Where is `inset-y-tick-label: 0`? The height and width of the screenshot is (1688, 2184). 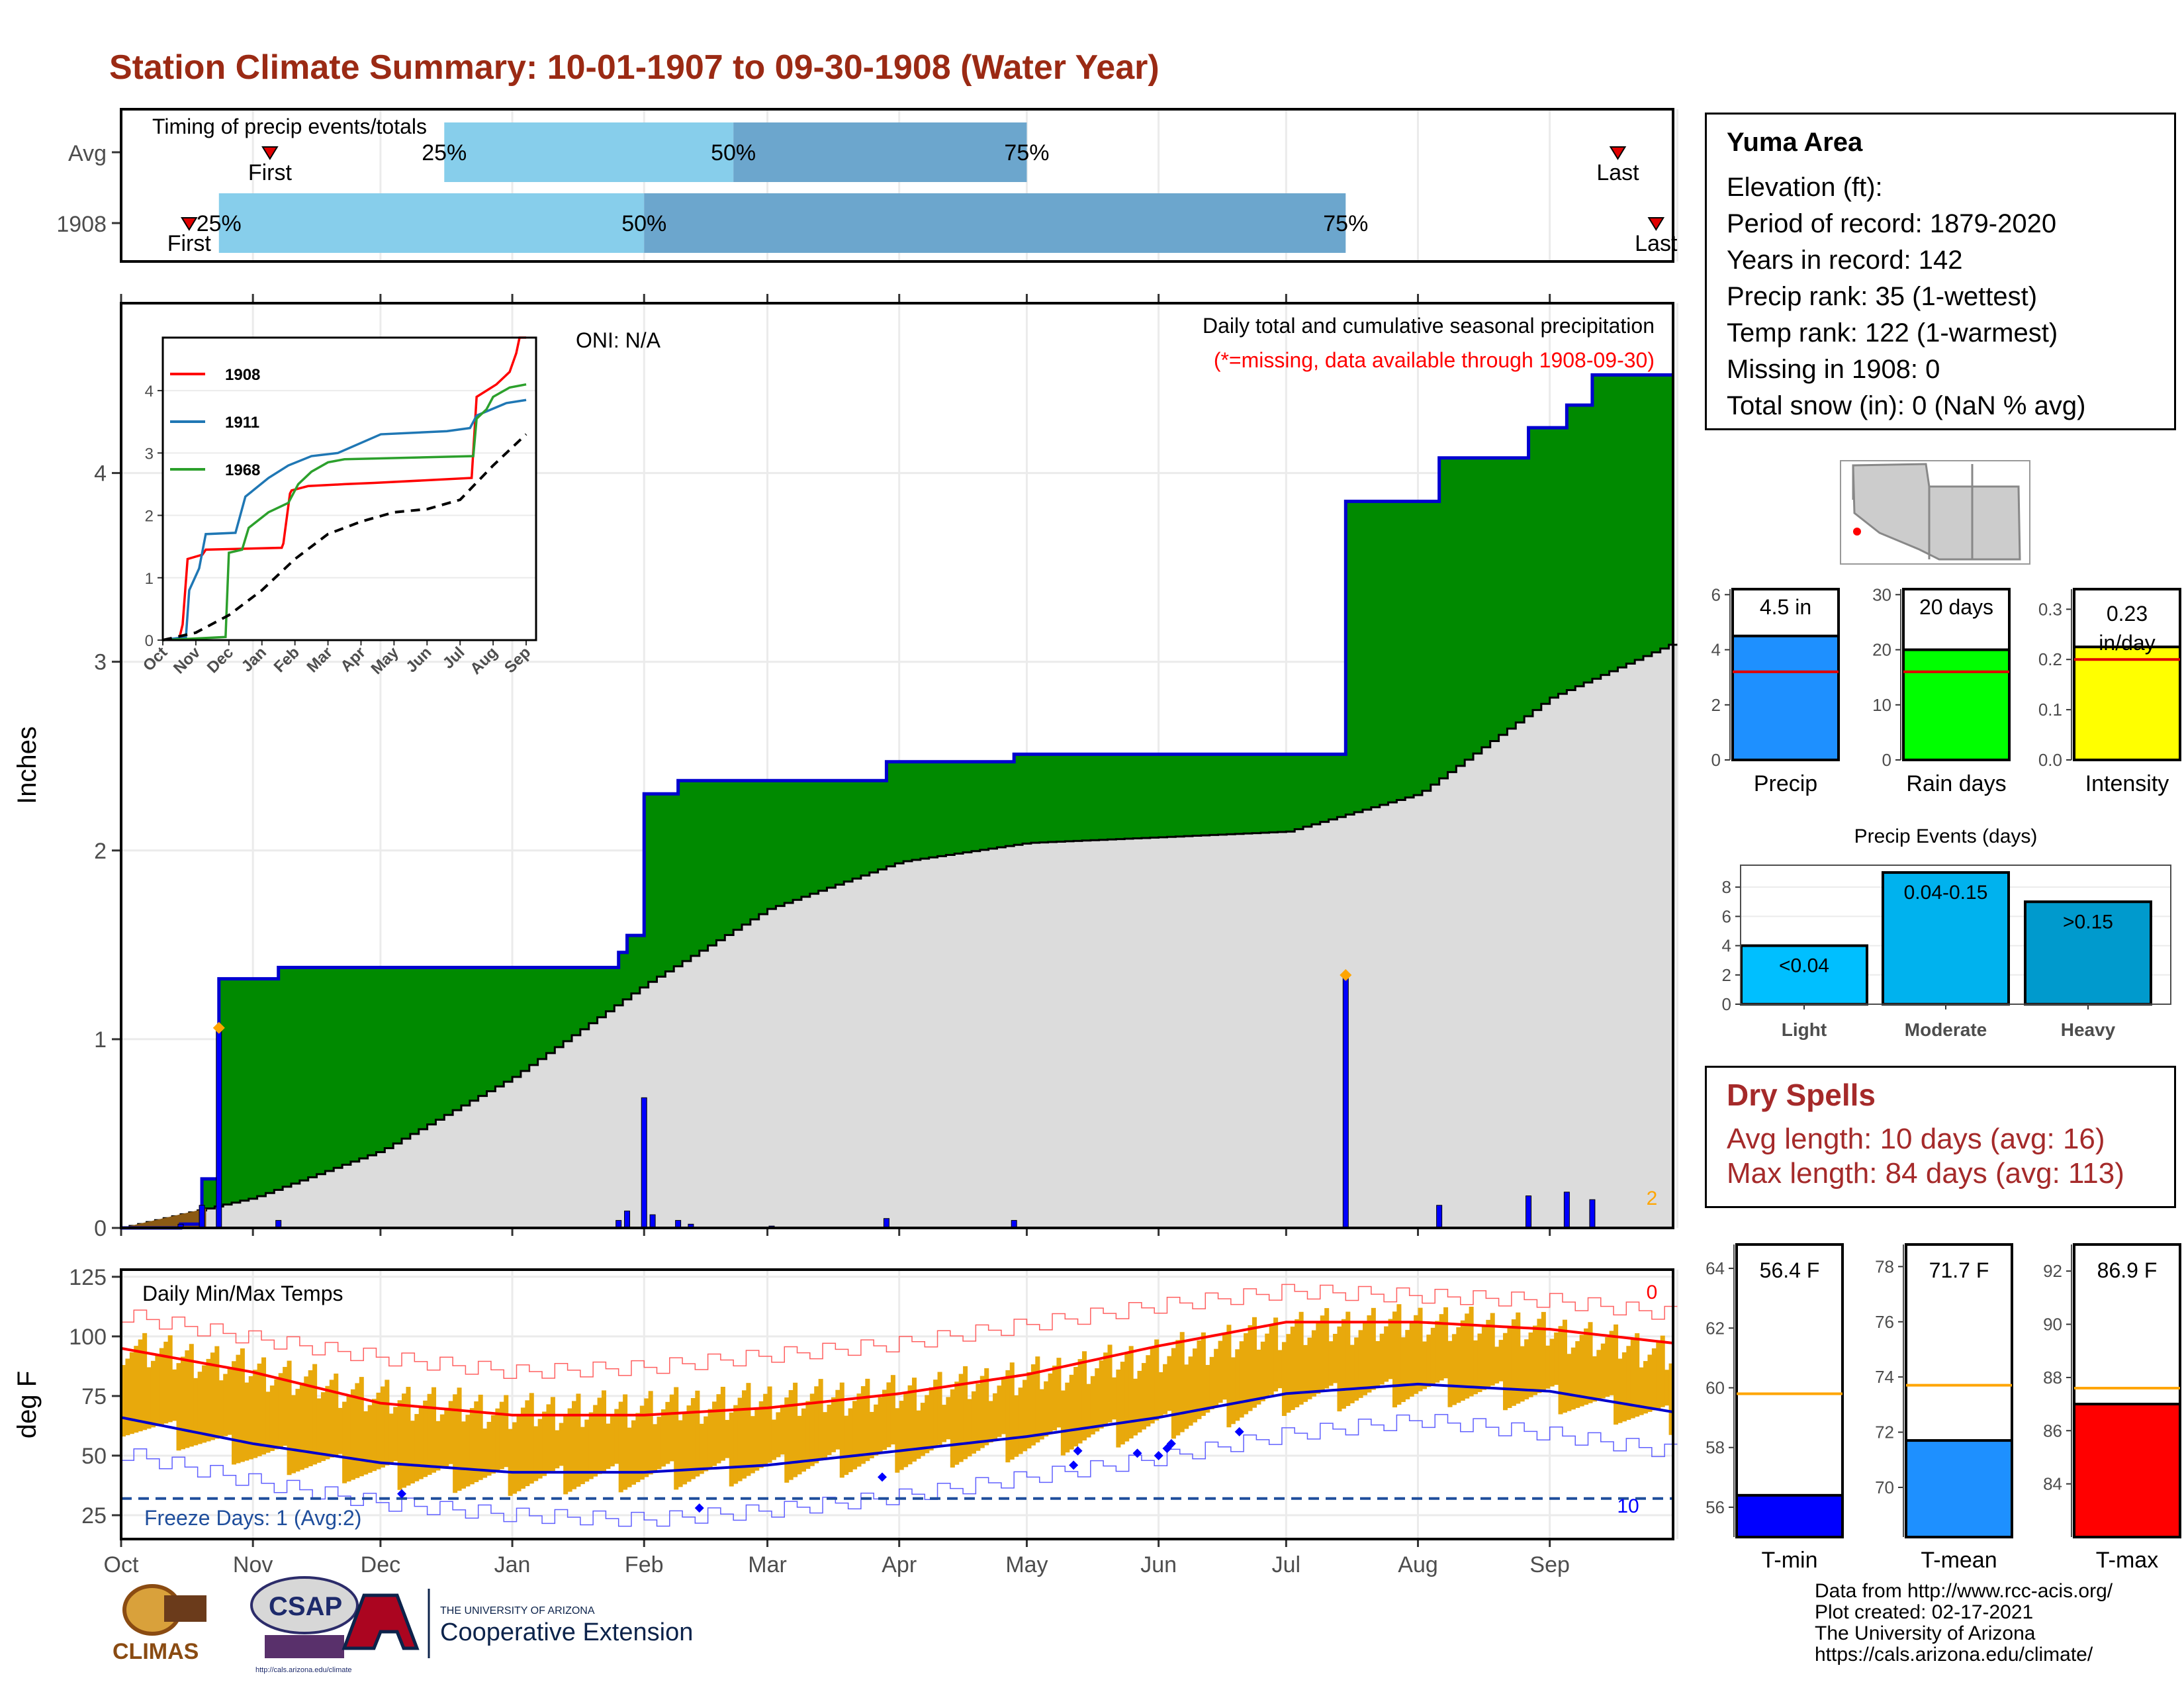
inset-y-tick-label: 0 is located at coordinates (149, 641).